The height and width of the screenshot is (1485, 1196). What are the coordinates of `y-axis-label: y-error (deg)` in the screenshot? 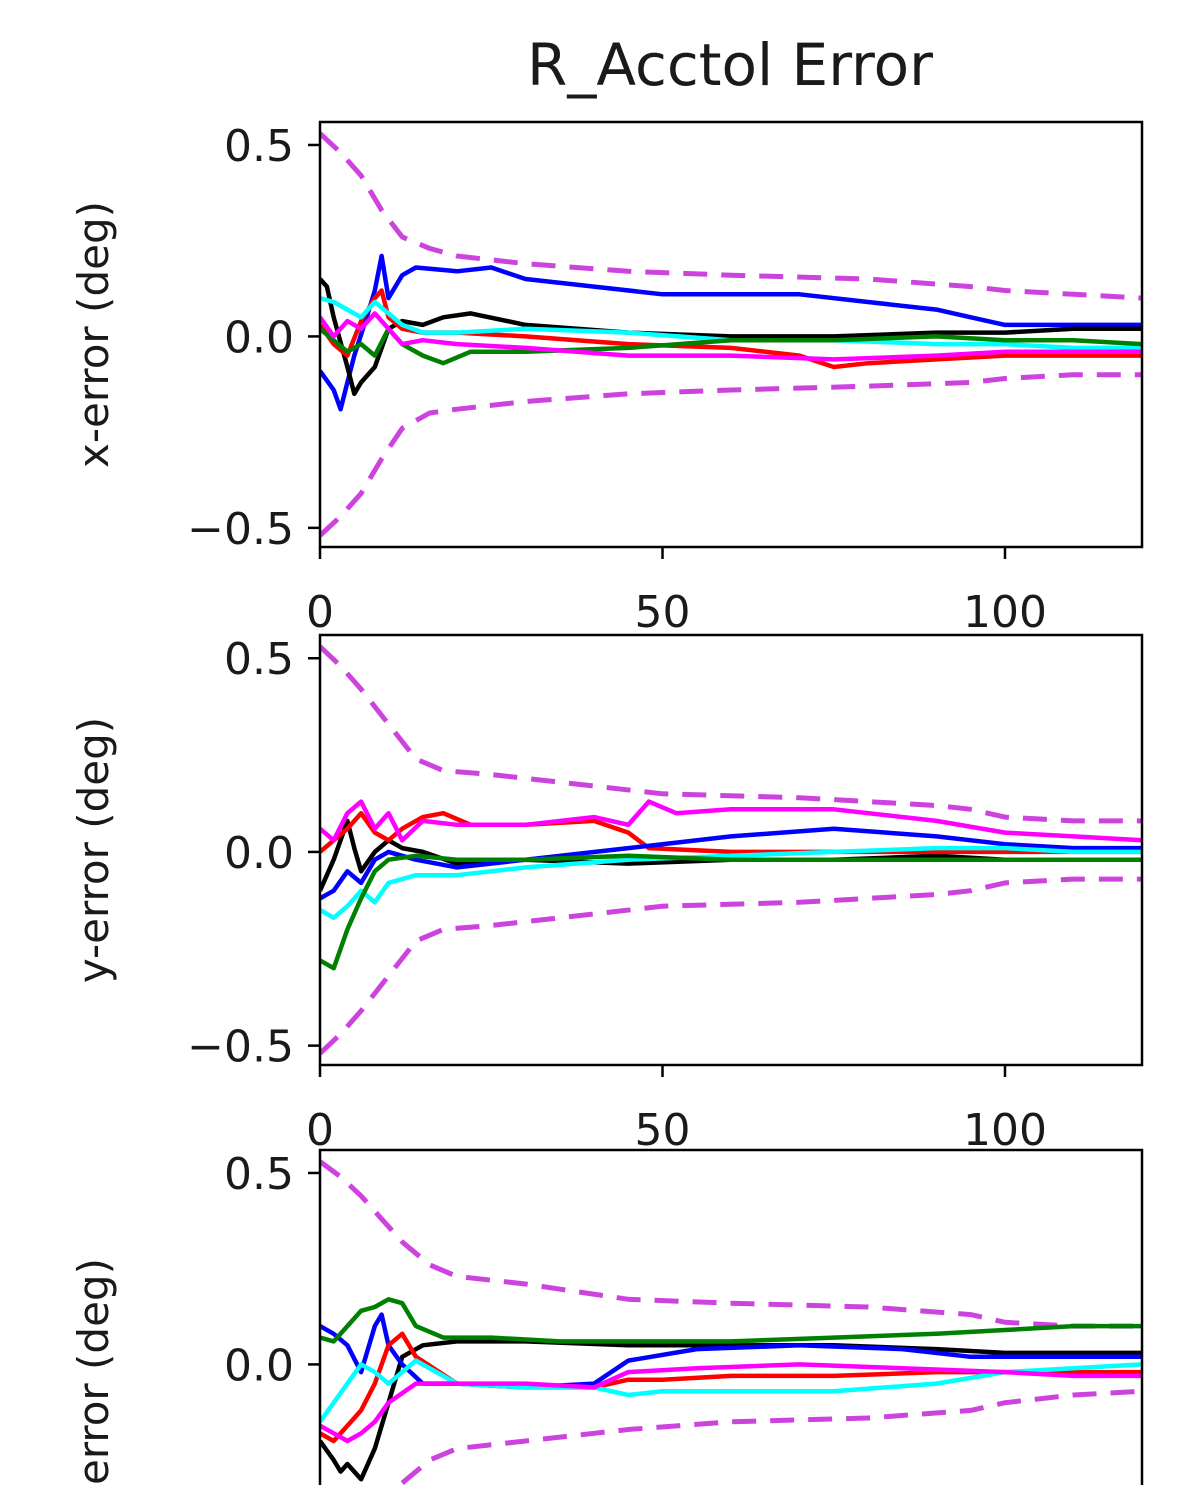 It's located at (93, 850).